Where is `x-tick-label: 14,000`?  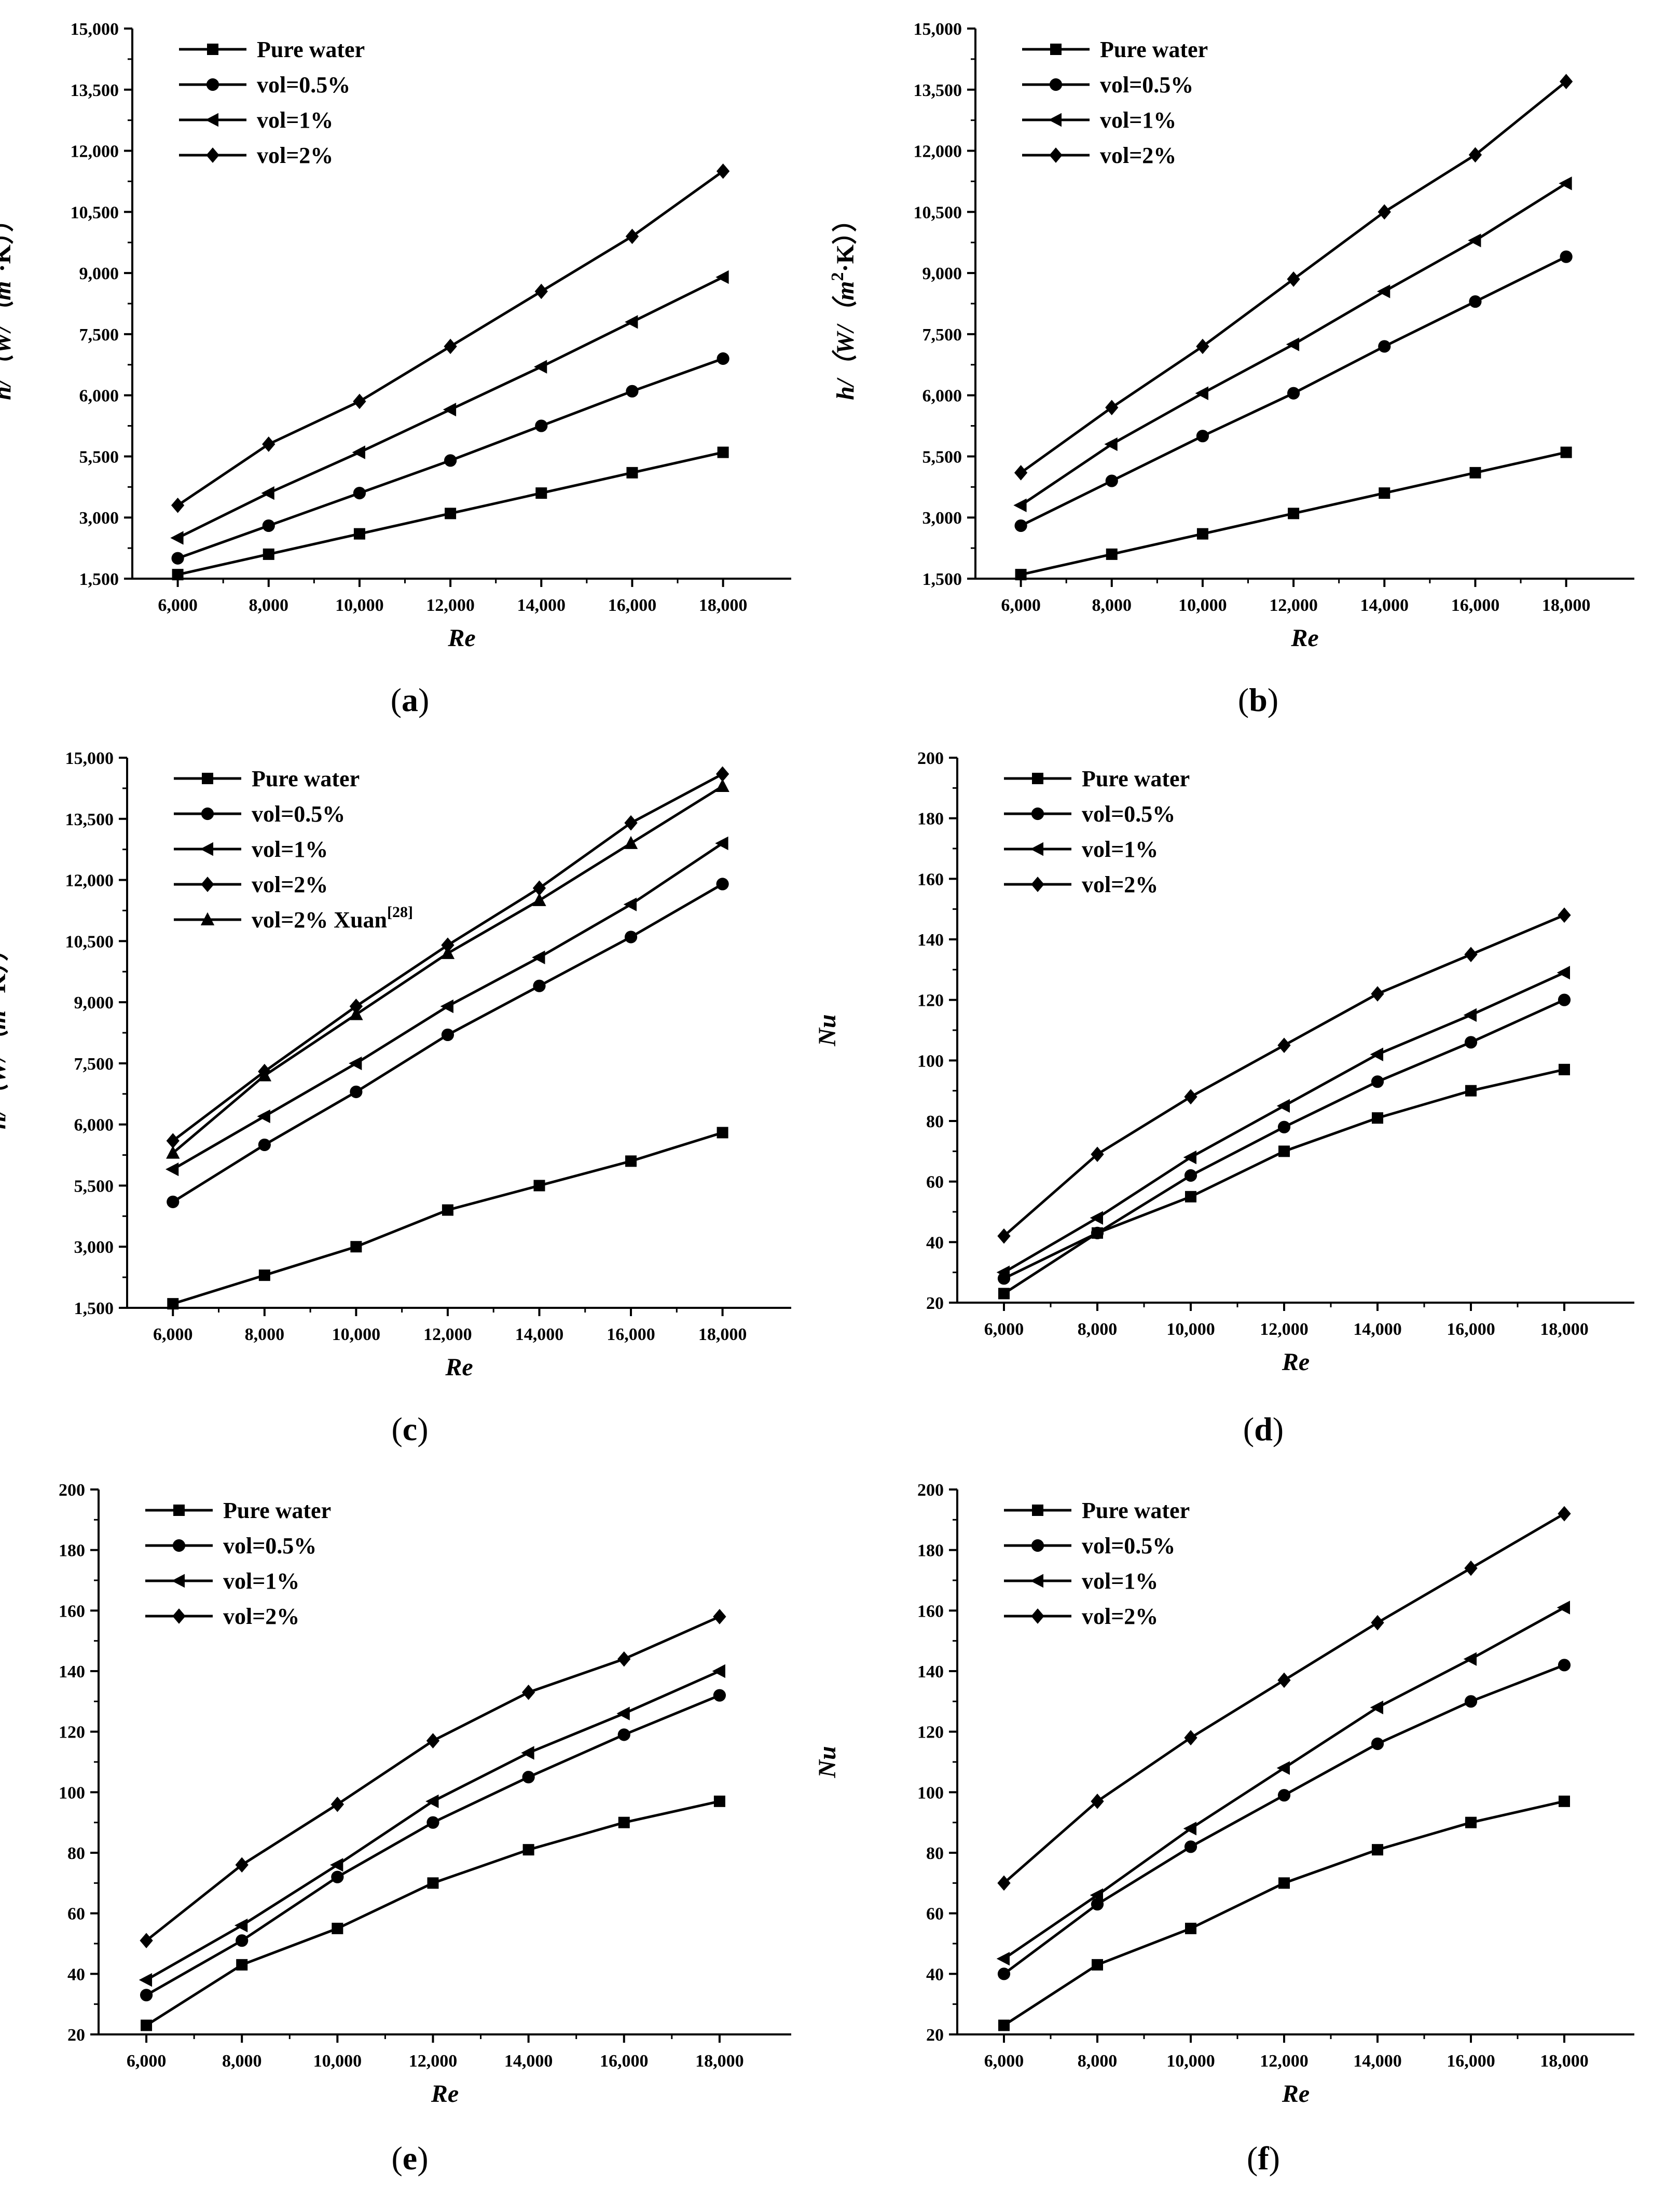
x-tick-label: 14,000 is located at coordinates (1384, 605).